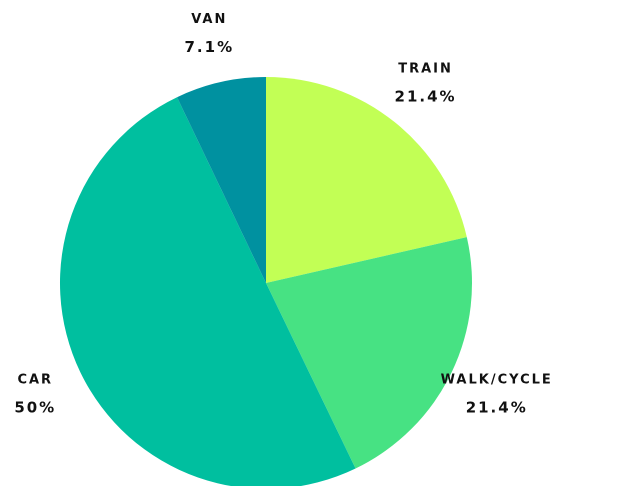 This screenshot has width=634, height=486. What do you see at coordinates (209, 19) in the screenshot?
I see `slice-label: Van` at bounding box center [209, 19].